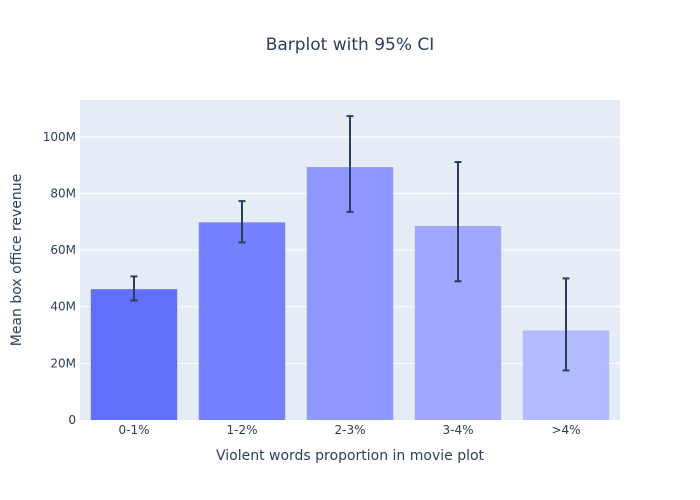 Image resolution: width=700 pixels, height=500 pixels. Describe the element at coordinates (59, 278) in the screenshot. I see `y-axis-ticks: 0 20M 40M 60M 80M 100M` at that location.